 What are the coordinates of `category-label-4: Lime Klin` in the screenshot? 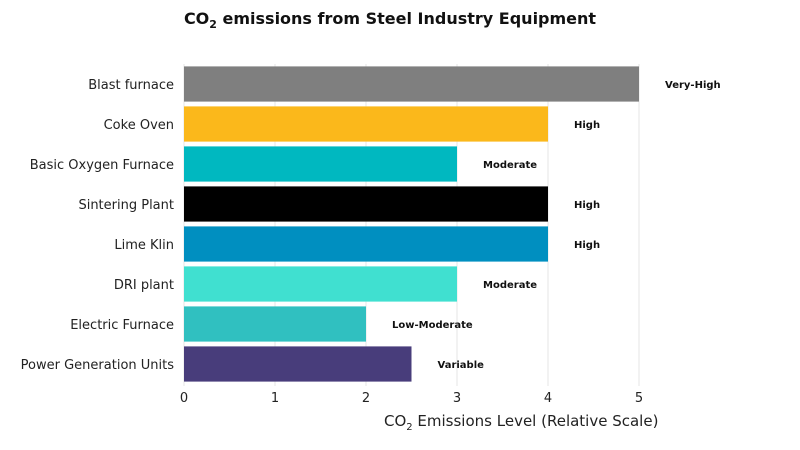 It's located at (144, 245).